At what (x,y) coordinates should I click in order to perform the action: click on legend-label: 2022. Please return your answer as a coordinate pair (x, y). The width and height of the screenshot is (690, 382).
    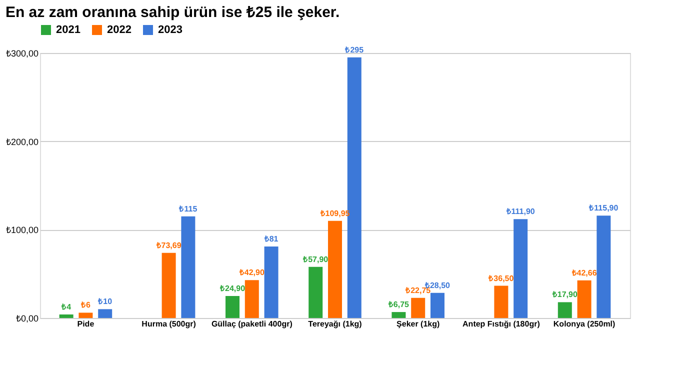
    Looking at the image, I should click on (119, 30).